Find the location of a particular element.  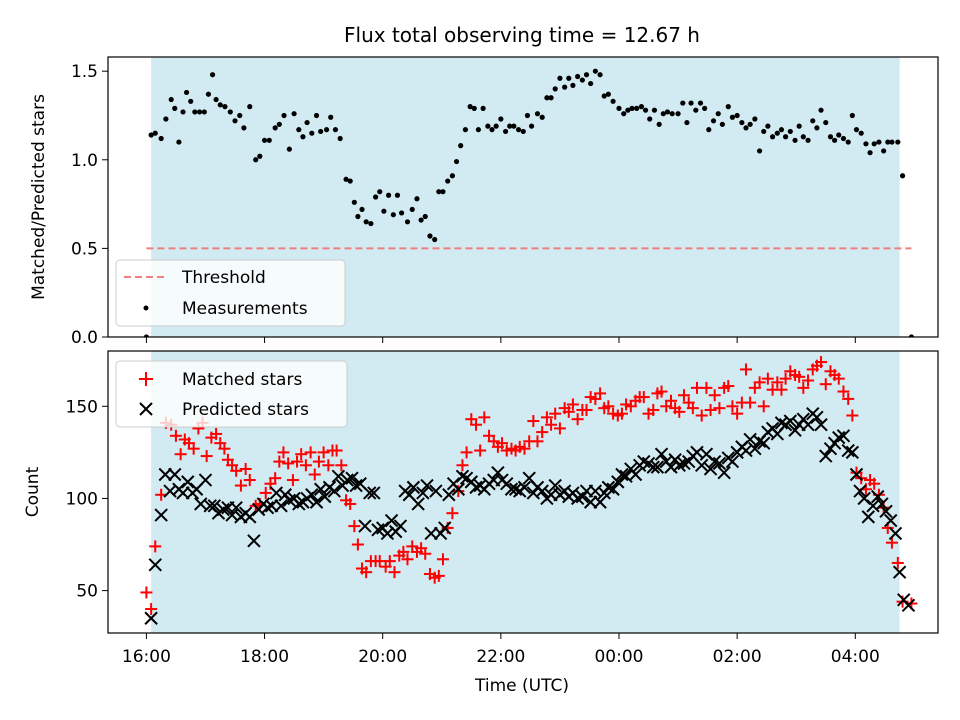

bottom-legend: Matched stars Predicted stars is located at coordinates (231, 394).